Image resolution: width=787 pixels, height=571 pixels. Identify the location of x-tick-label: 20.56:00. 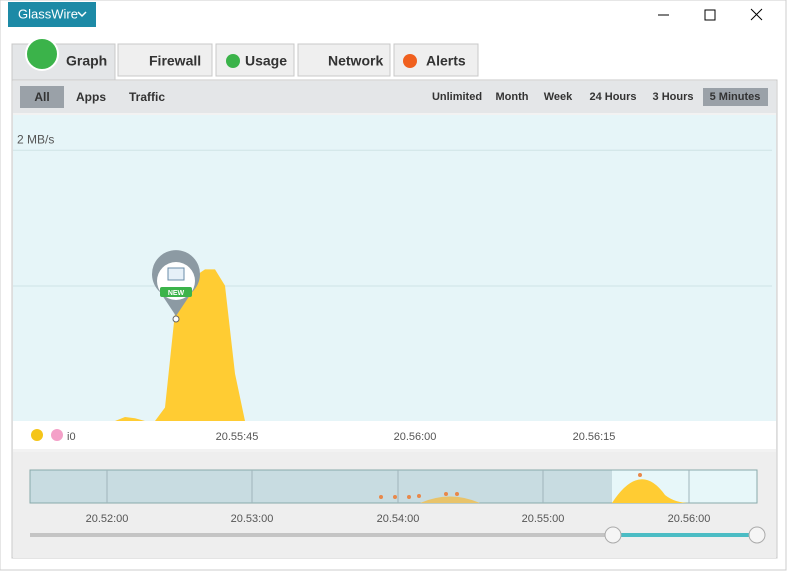
(415, 437).